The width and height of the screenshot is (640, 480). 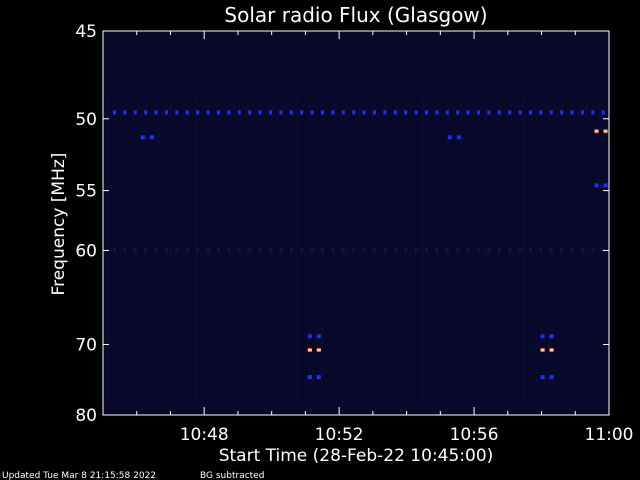 I want to click on y-tick-label: 60, so click(x=86, y=251).